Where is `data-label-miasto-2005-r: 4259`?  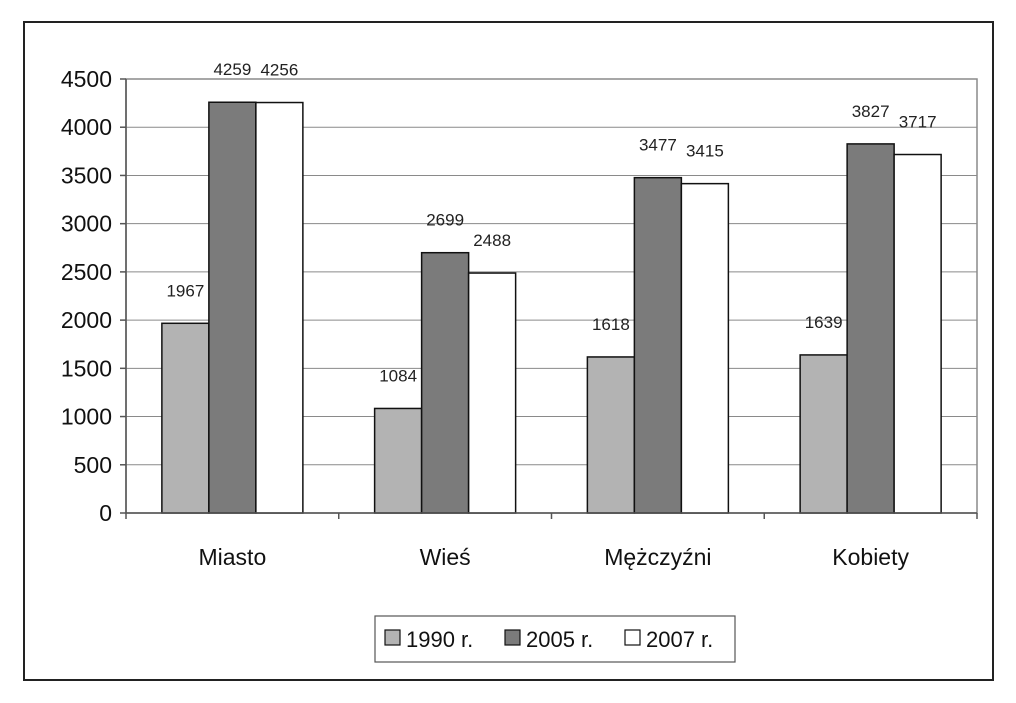 data-label-miasto-2005-r: 4259 is located at coordinates (232, 69).